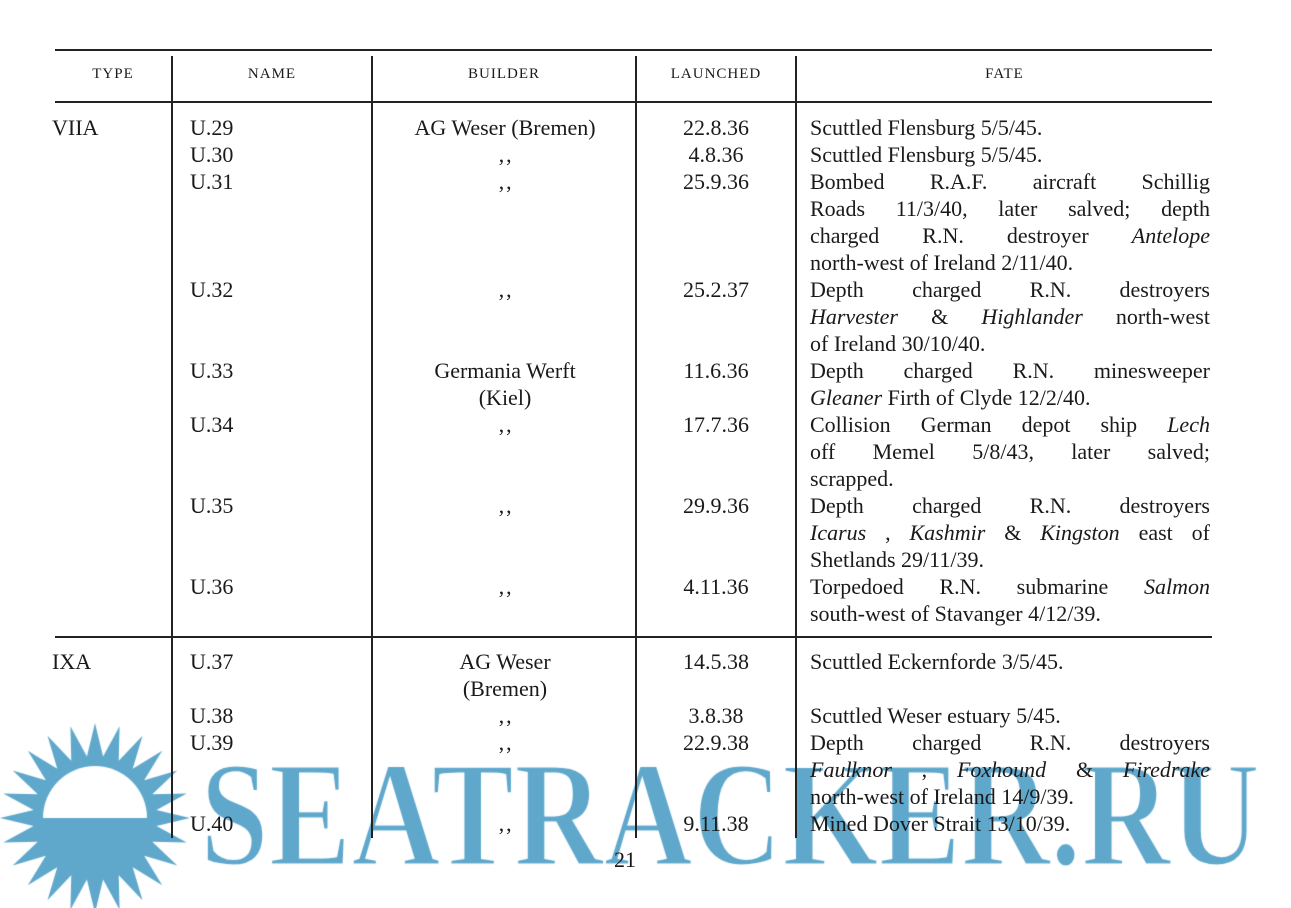 The height and width of the screenshot is (908, 1291). I want to click on launched-cell: 4.8.36, so click(716, 154).